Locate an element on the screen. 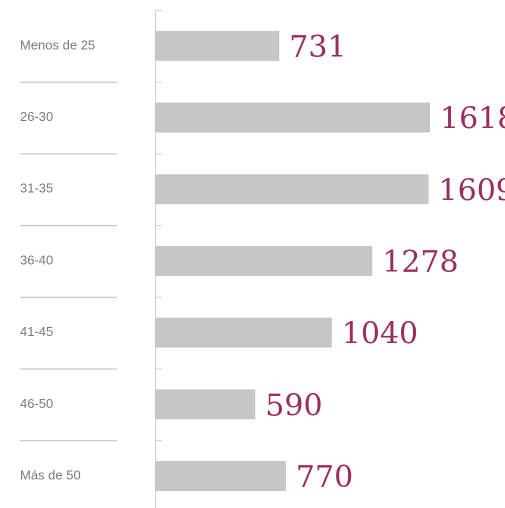 The width and height of the screenshot is (505, 508). value-label: 1040 is located at coordinates (380, 334).